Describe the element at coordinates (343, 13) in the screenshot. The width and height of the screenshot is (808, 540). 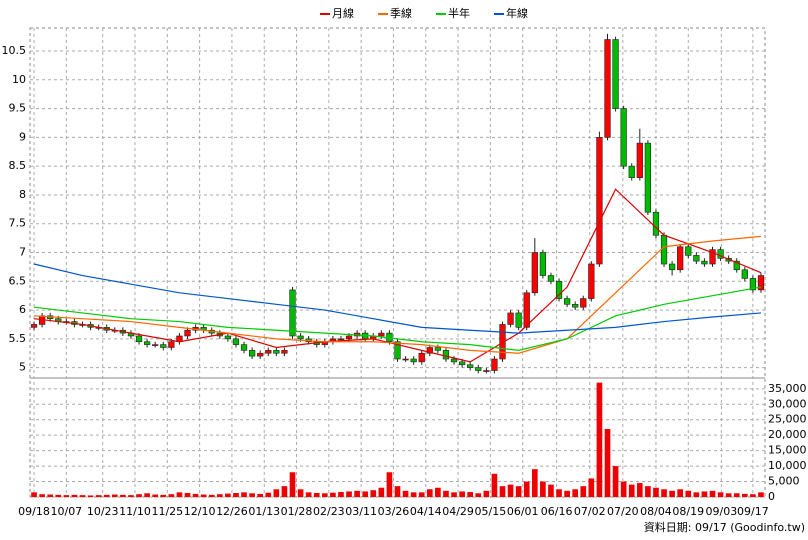
I see `legend-label: 月線` at that location.